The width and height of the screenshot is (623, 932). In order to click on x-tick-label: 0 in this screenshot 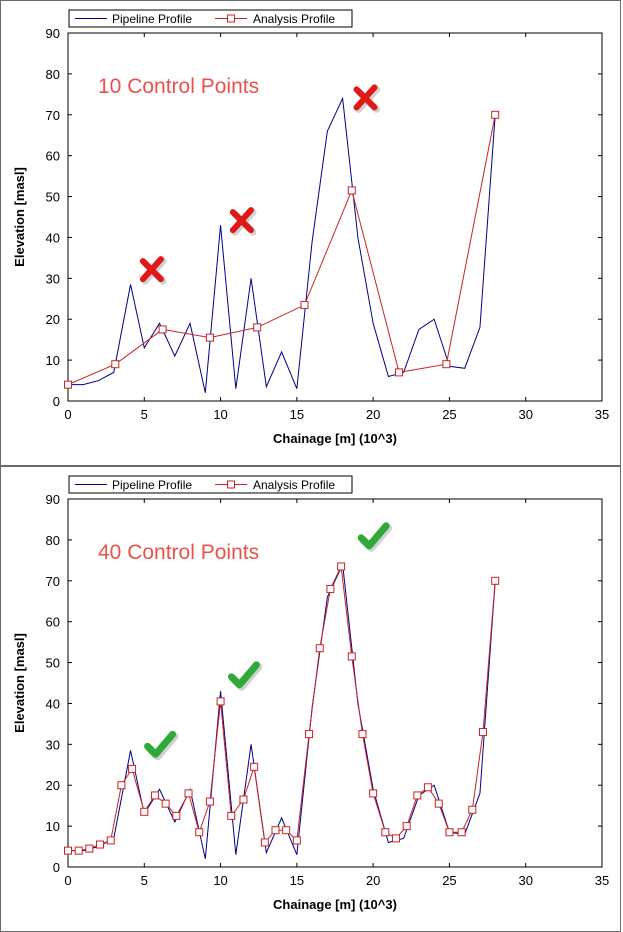, I will do `click(67, 880)`.